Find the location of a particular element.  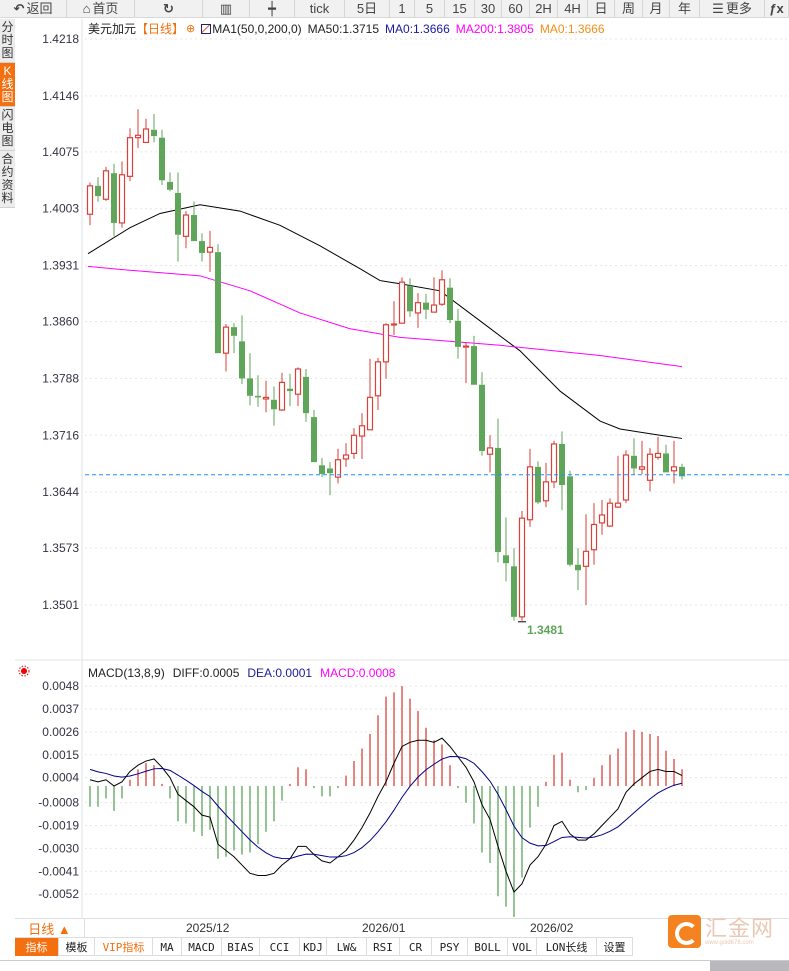

home-icon: ⌂ is located at coordinates (86, 8).